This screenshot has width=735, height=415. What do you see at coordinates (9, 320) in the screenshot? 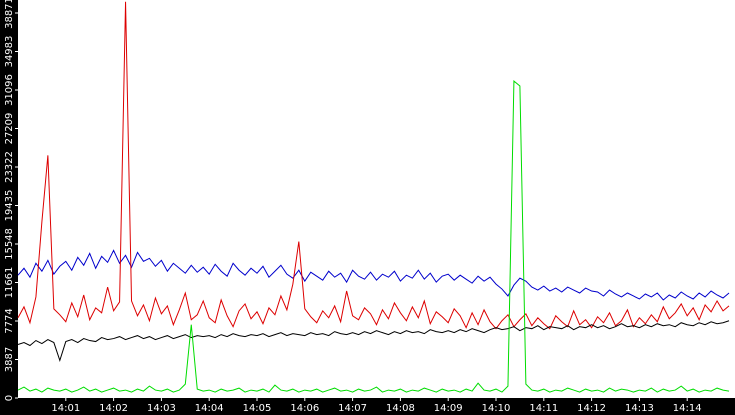
I see `y-tick-label: 7774` at bounding box center [9, 320].